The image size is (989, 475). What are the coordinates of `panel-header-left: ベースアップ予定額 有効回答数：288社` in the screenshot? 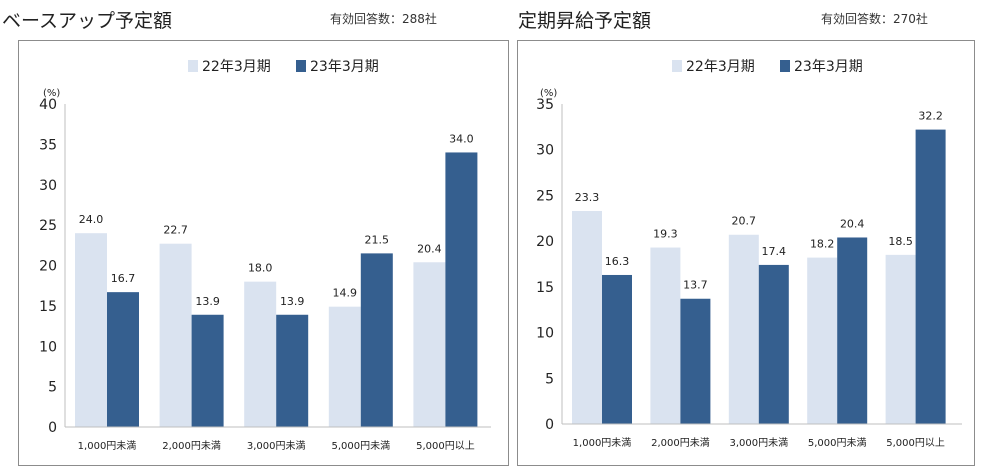 It's located at (250, 18).